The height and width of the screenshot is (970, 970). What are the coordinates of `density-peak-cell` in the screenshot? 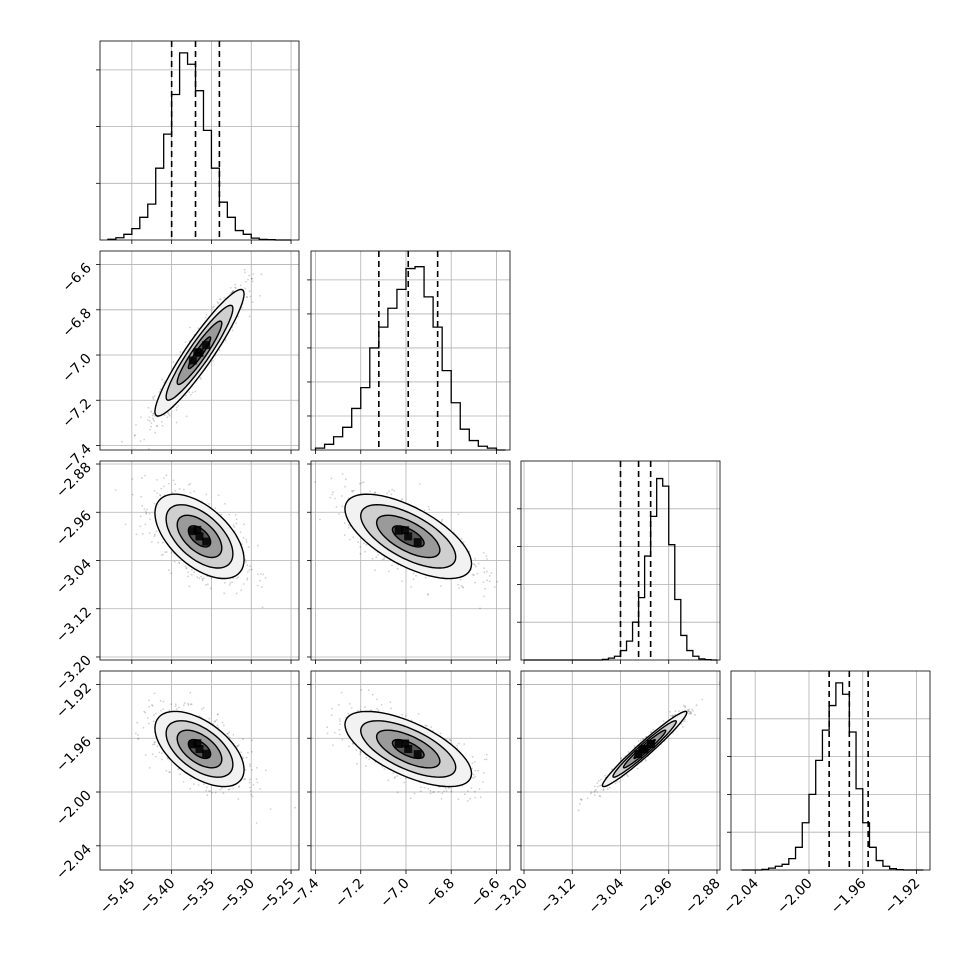 It's located at (192, 531).